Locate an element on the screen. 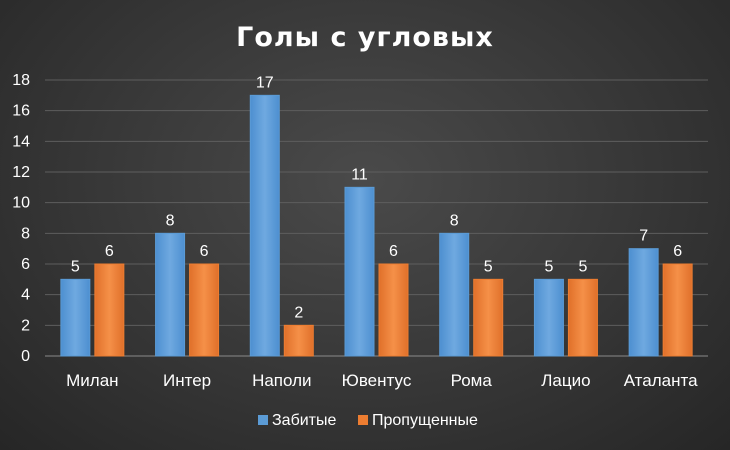 Image resolution: width=730 pixels, height=450 pixels. data-label: 2 is located at coordinates (298, 312).